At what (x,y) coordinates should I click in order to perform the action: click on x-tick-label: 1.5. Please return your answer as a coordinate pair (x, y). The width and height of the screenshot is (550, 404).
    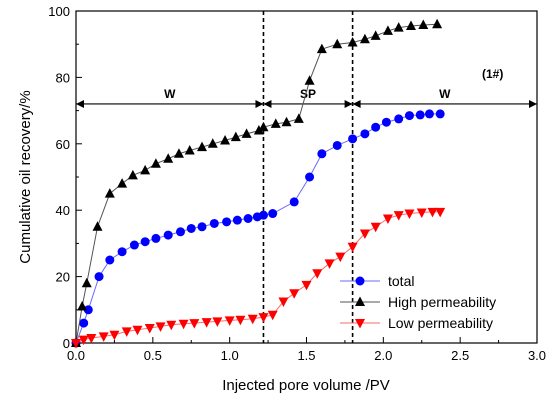
    Looking at the image, I should click on (306, 355).